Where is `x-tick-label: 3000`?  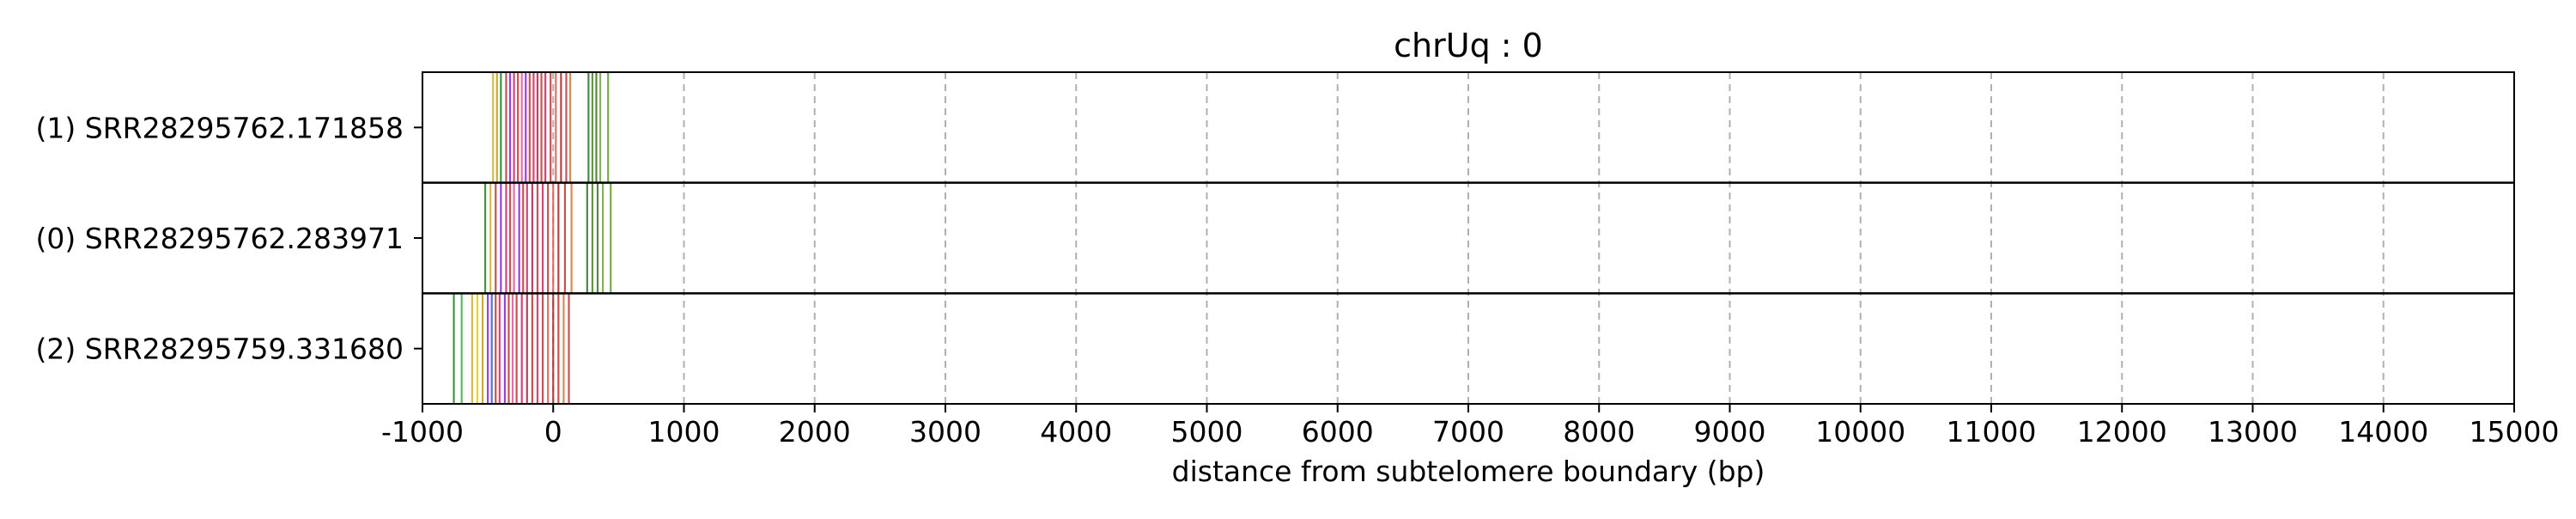
x-tick-label: 3000 is located at coordinates (945, 432).